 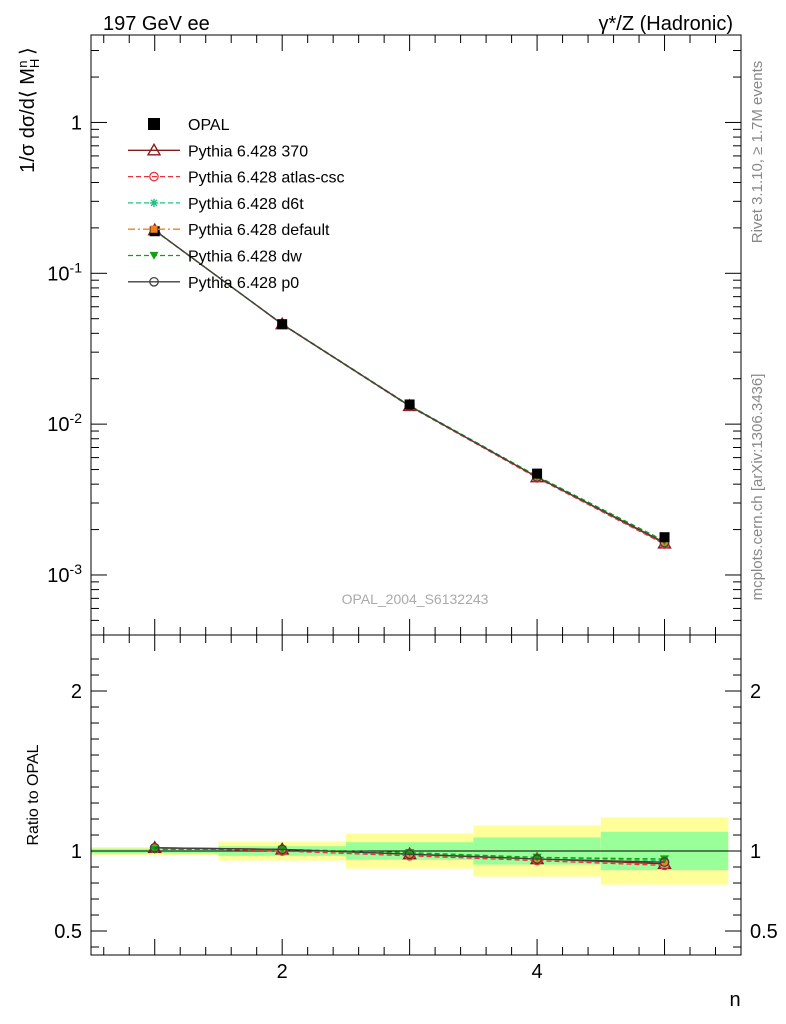 I want to click on x-tick-label: 2, so click(x=282, y=972).